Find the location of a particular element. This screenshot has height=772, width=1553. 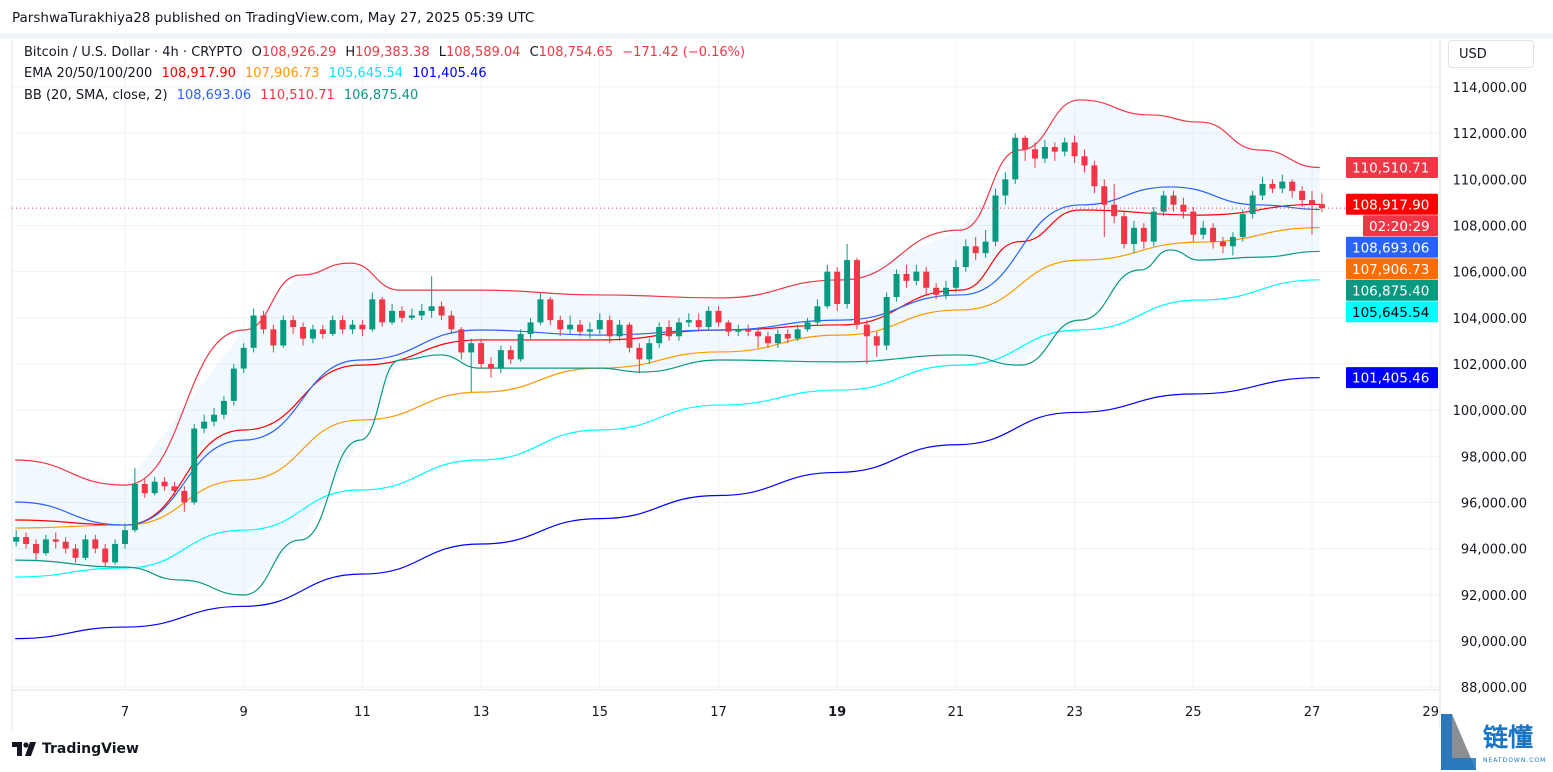

price-axis-label: 101,405.46 is located at coordinates (1392, 378).